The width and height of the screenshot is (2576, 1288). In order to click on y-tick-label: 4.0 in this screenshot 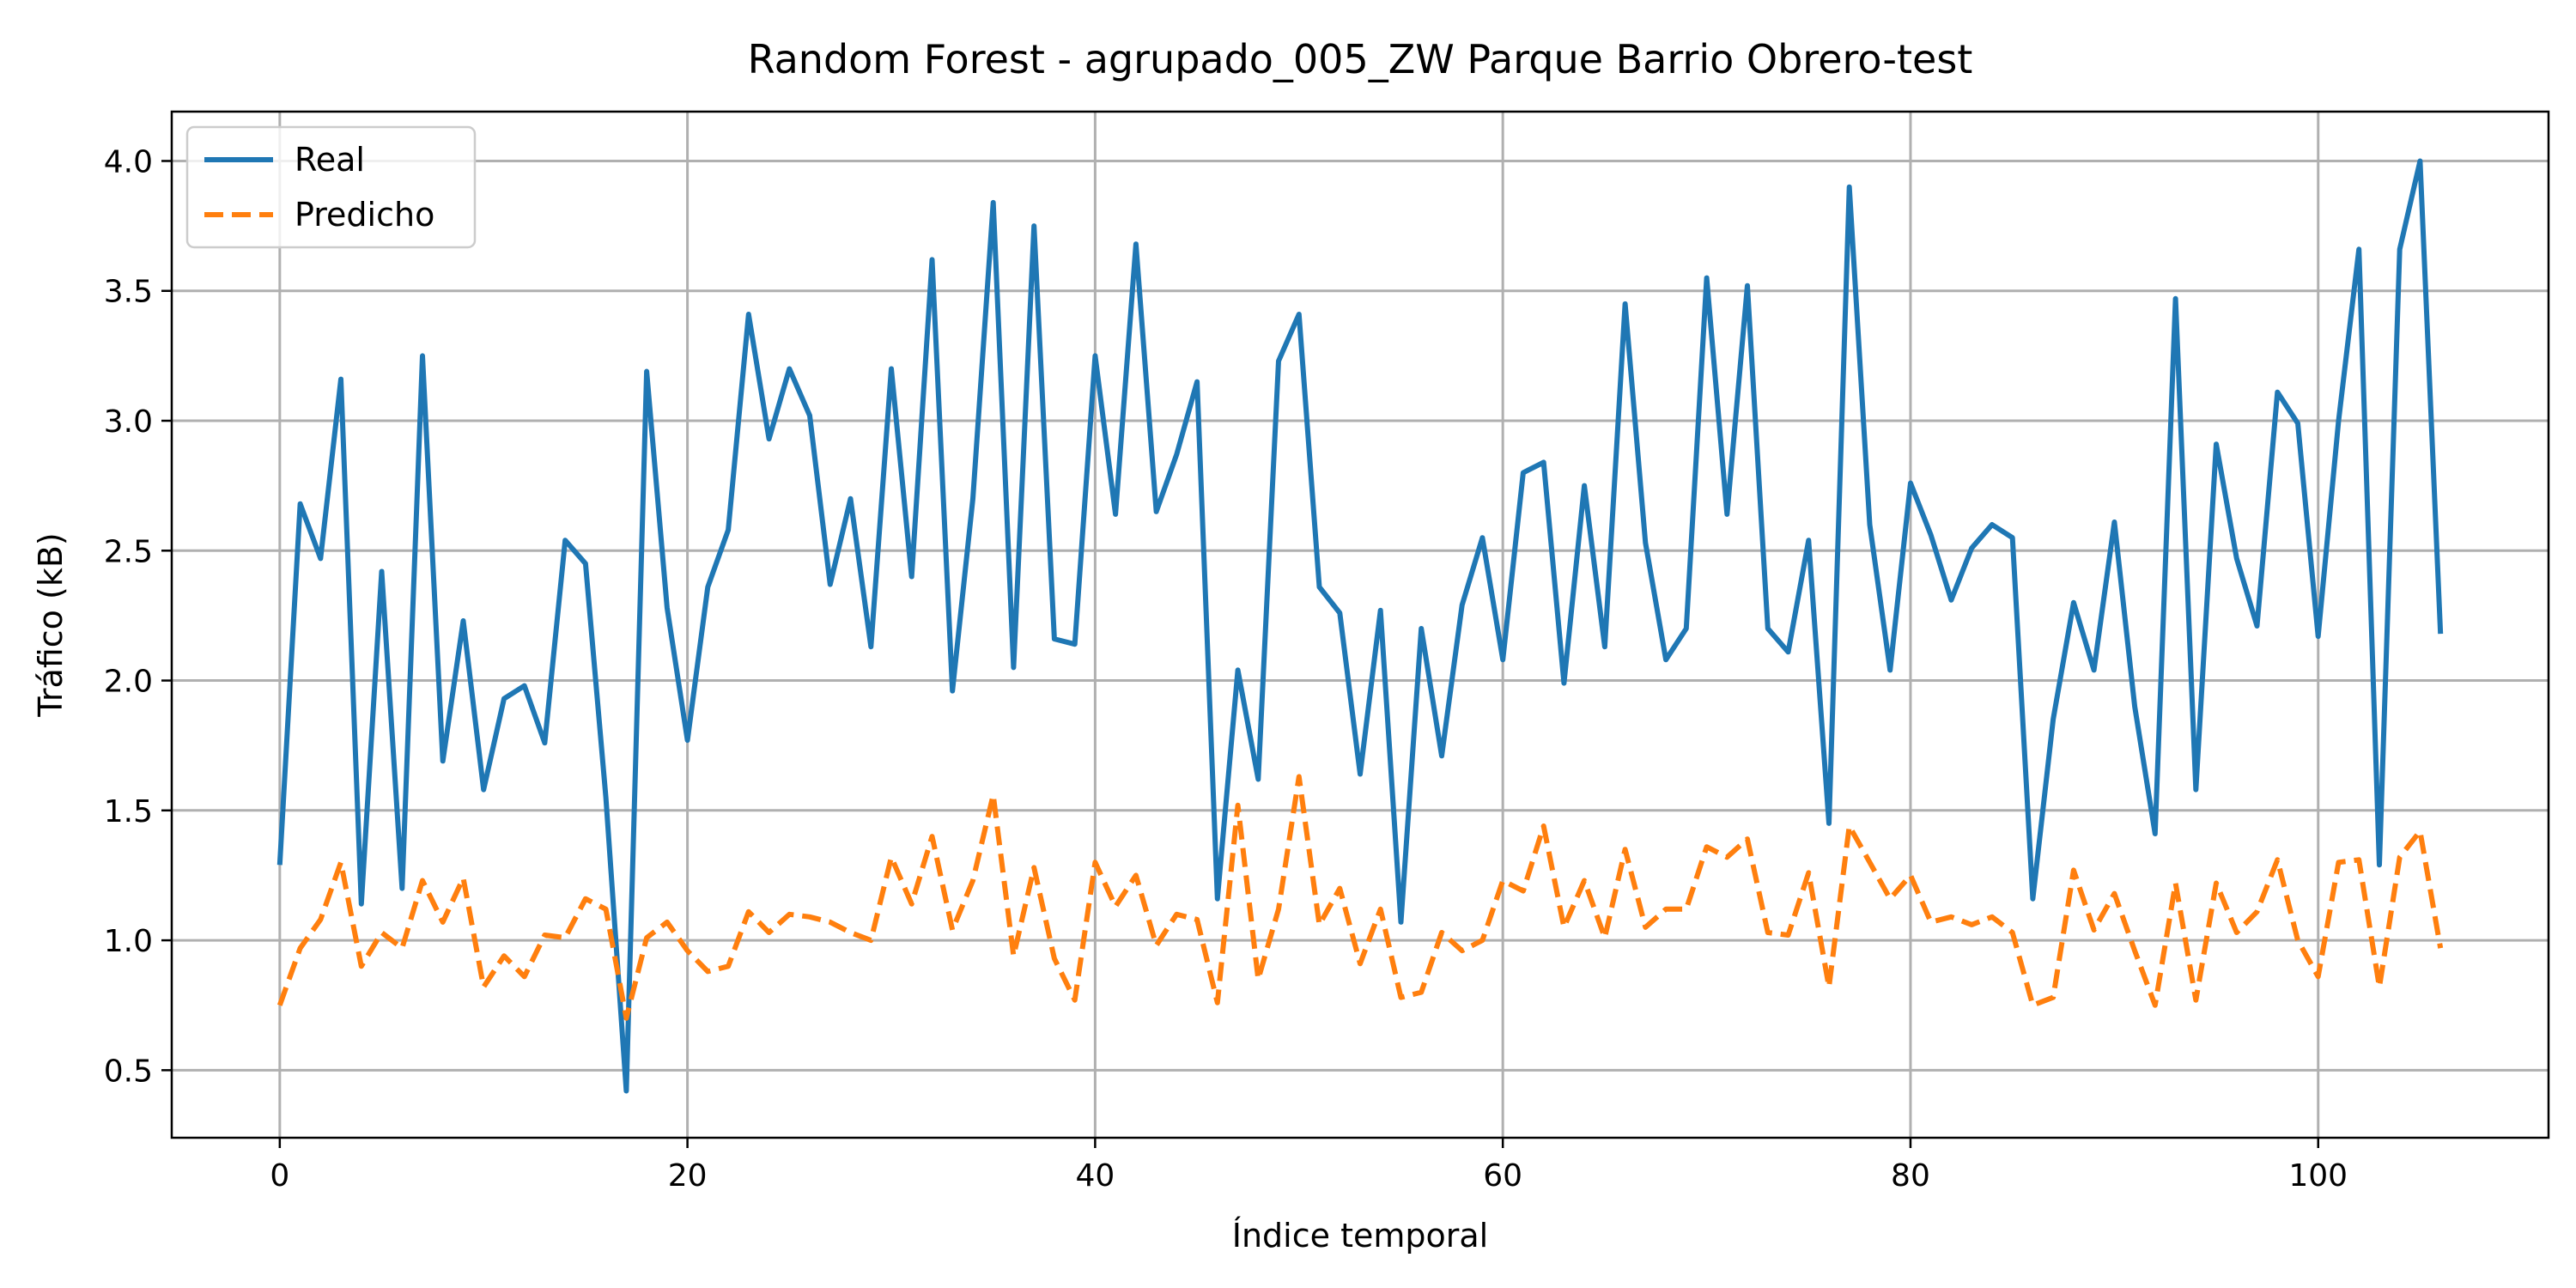, I will do `click(128, 161)`.